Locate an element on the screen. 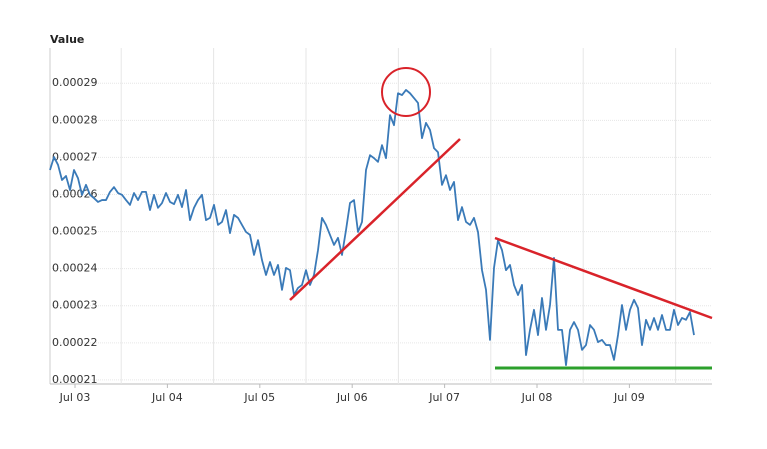  trend-line-down is located at coordinates (603, 278).